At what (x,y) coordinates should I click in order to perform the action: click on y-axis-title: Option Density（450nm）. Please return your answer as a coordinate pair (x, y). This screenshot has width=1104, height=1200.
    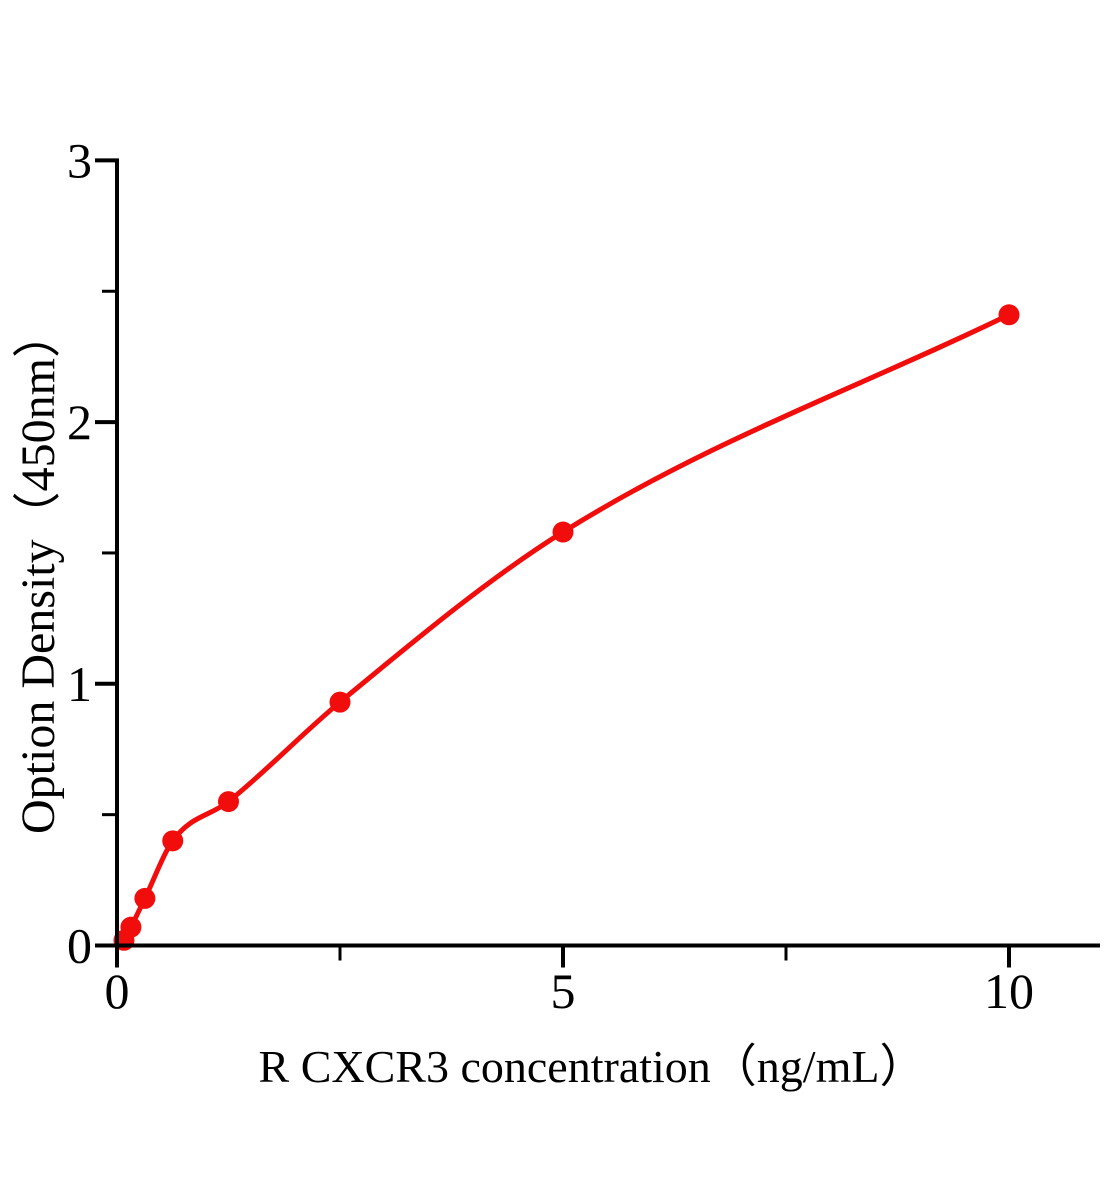
    Looking at the image, I should click on (38, 572).